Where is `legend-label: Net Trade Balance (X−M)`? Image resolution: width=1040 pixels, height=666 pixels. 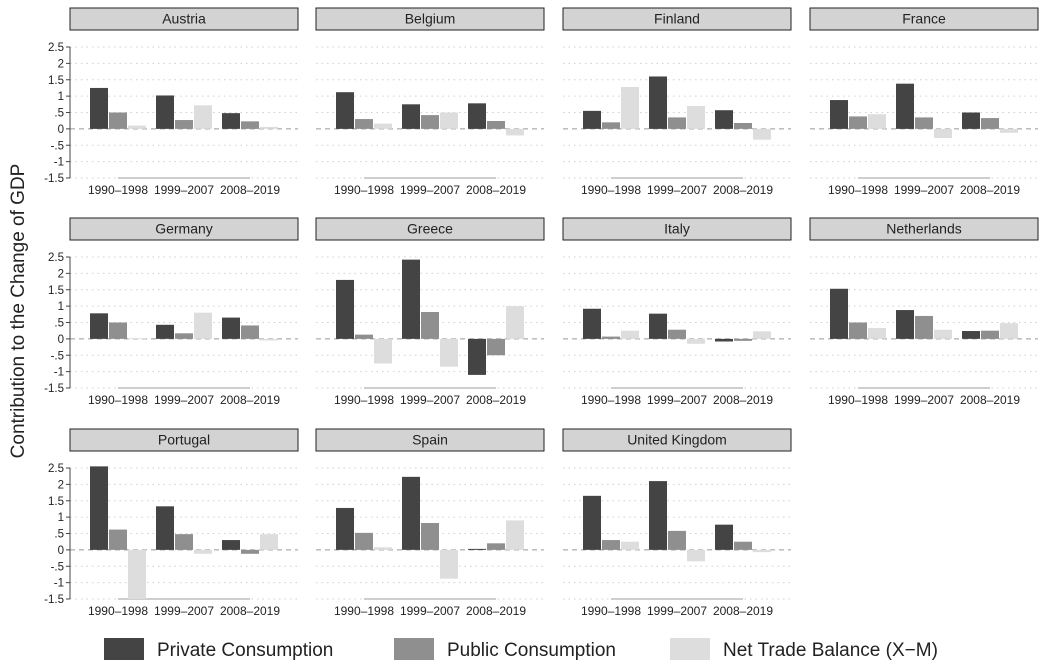 legend-label: Net Trade Balance (X−M) is located at coordinates (830, 650).